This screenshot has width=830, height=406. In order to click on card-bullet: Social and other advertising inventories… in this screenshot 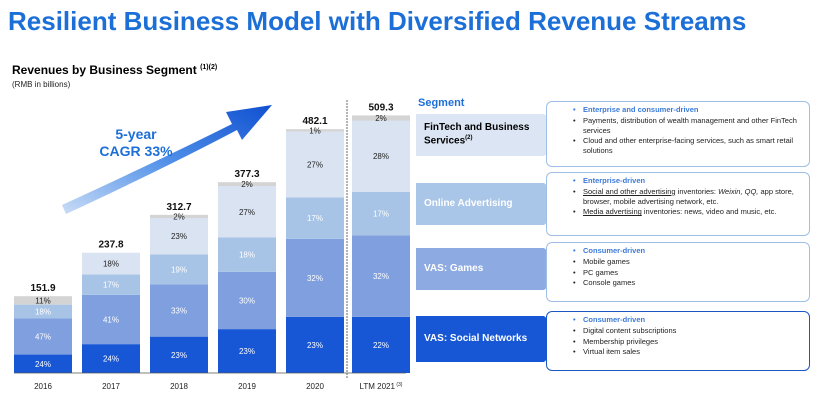, I will do `click(687, 197)`.